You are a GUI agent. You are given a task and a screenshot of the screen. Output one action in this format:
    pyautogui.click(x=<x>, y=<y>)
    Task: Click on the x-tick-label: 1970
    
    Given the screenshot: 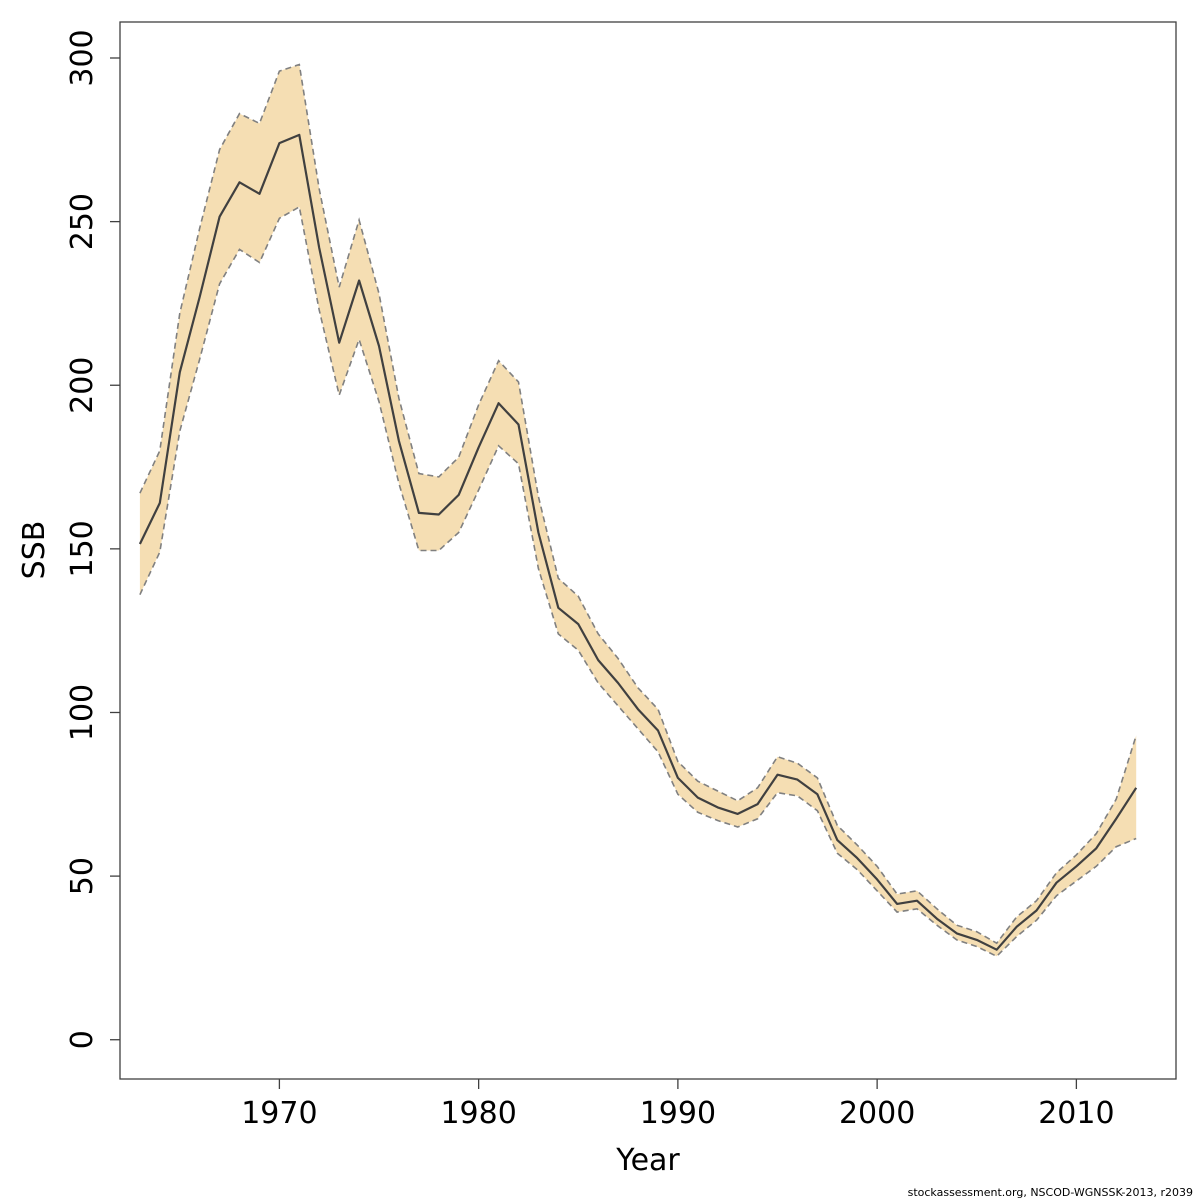 What is the action you would take?
    pyautogui.click(x=279, y=1113)
    